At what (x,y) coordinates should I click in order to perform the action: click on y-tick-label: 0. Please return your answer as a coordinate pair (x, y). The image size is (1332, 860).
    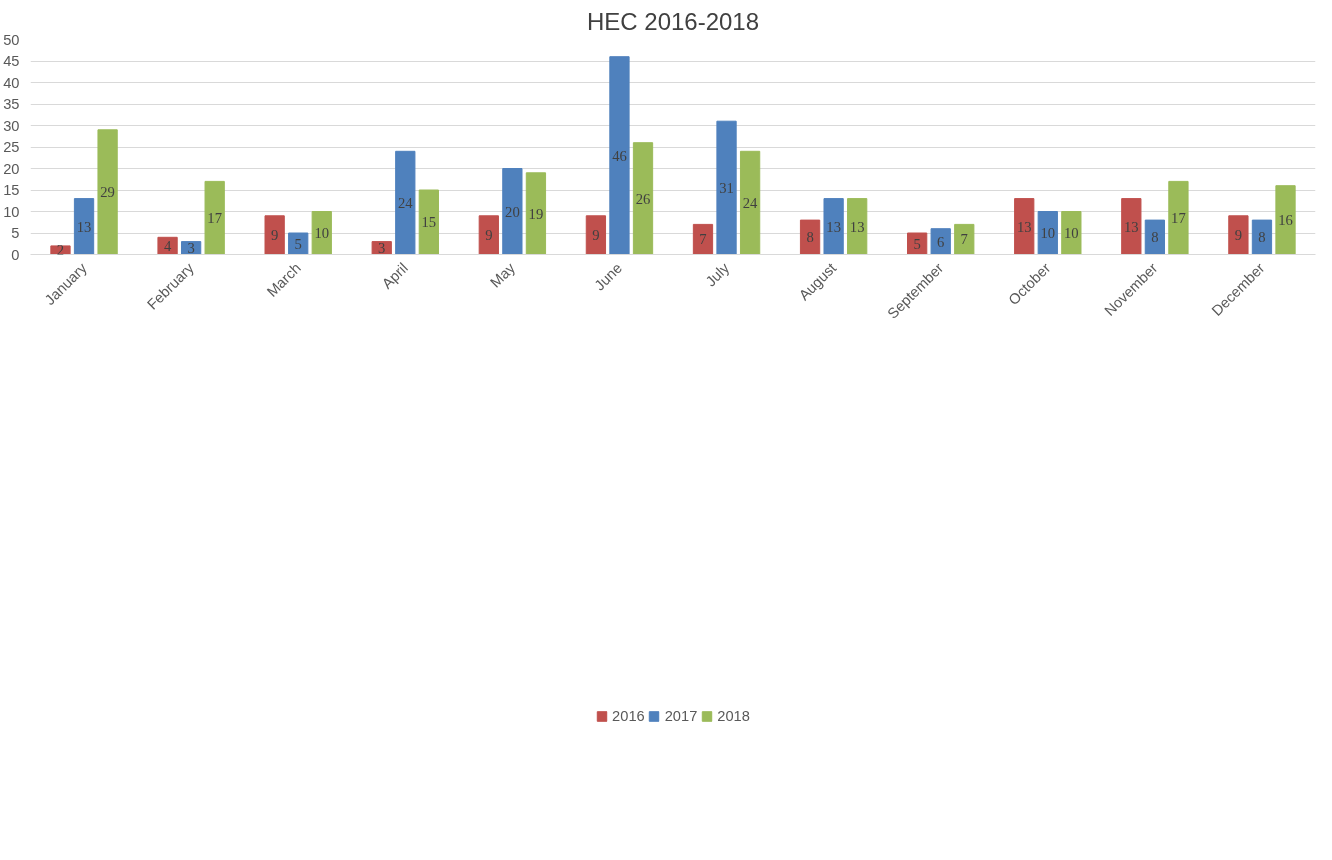
    Looking at the image, I should click on (15, 254).